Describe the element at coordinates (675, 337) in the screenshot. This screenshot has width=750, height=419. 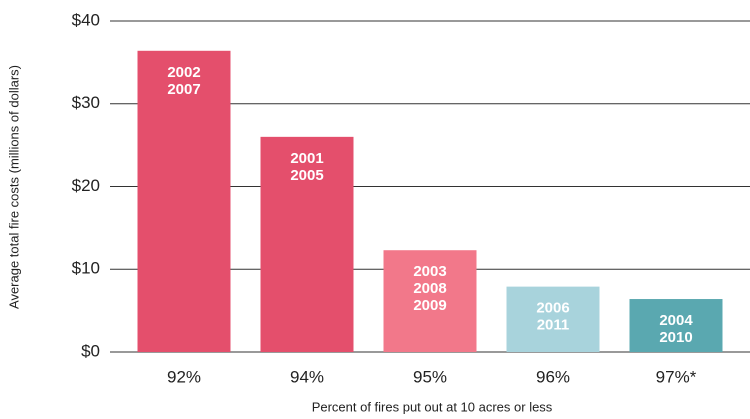
I see `bar-label: 2010` at that location.